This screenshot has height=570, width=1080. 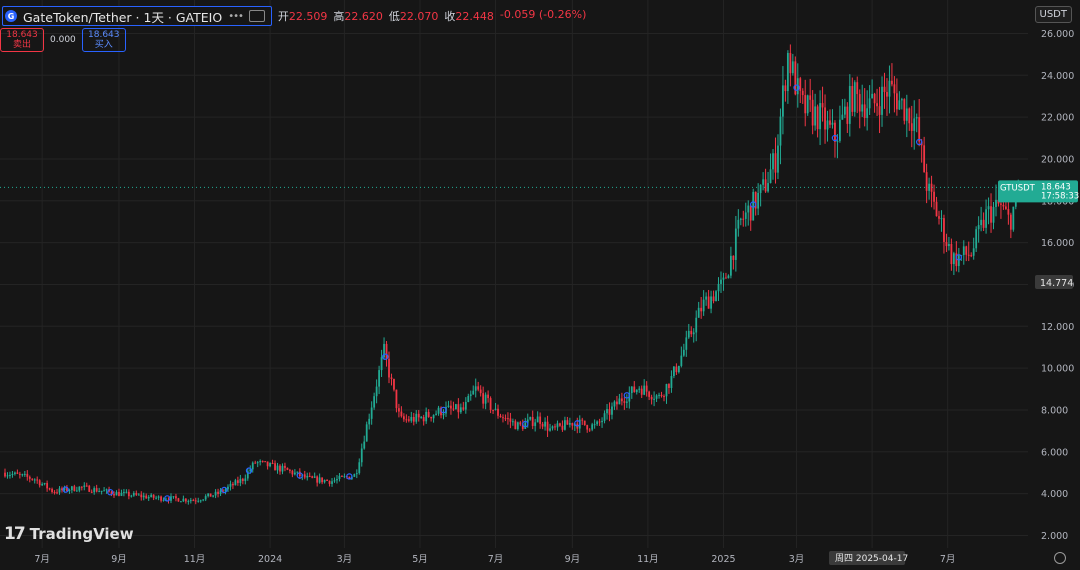 I want to click on low-value: 低22.070, so click(x=413, y=16).